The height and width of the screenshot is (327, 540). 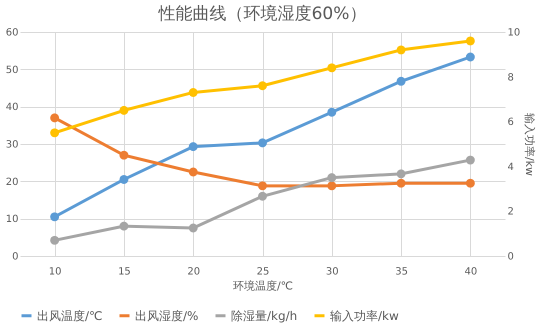 What do you see at coordinates (401, 272) in the screenshot?
I see `x-tick-label: 35` at bounding box center [401, 272].